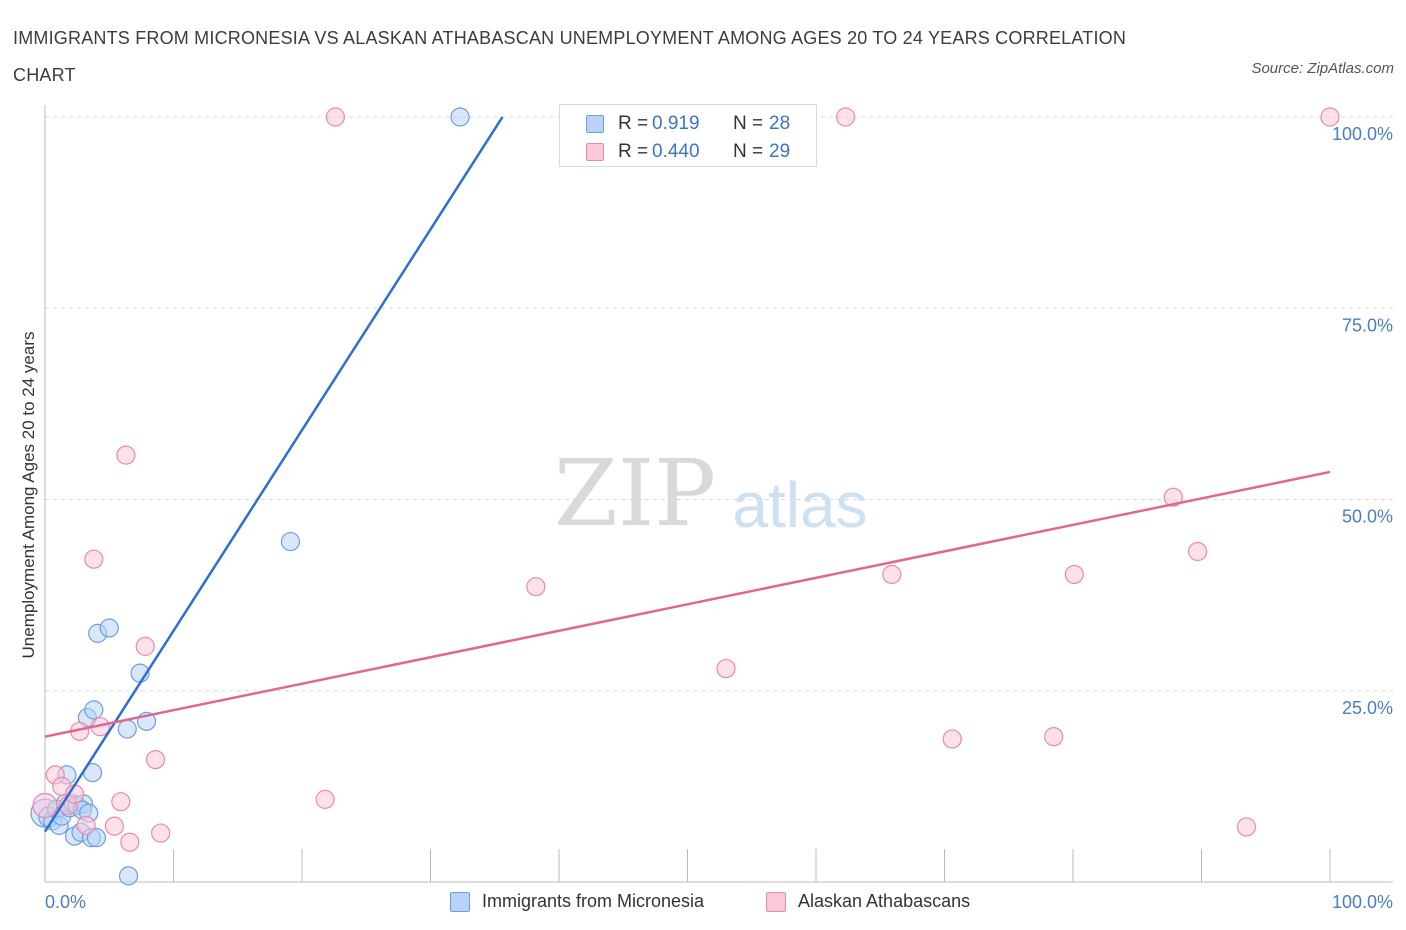 The image size is (1406, 930). Describe the element at coordinates (593, 901) in the screenshot. I see `legend-label: Immigrants from Micronesia` at that location.